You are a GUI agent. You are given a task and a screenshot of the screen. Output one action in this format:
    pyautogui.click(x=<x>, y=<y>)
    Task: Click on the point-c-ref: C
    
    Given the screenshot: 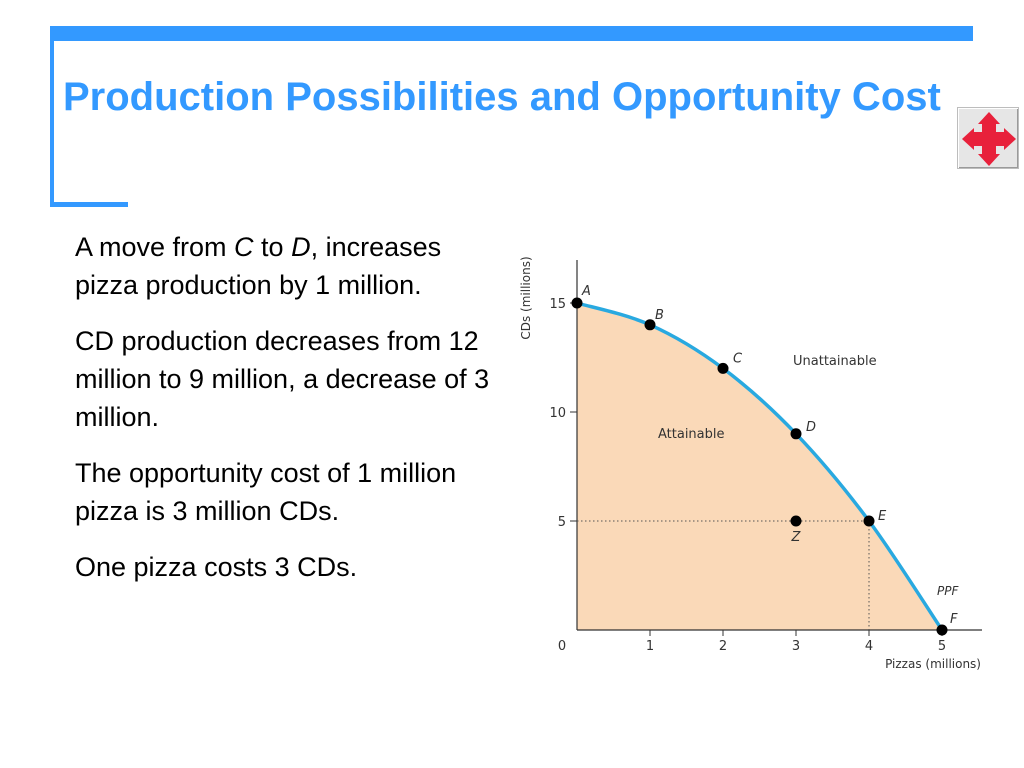 What is the action you would take?
    pyautogui.click(x=244, y=247)
    